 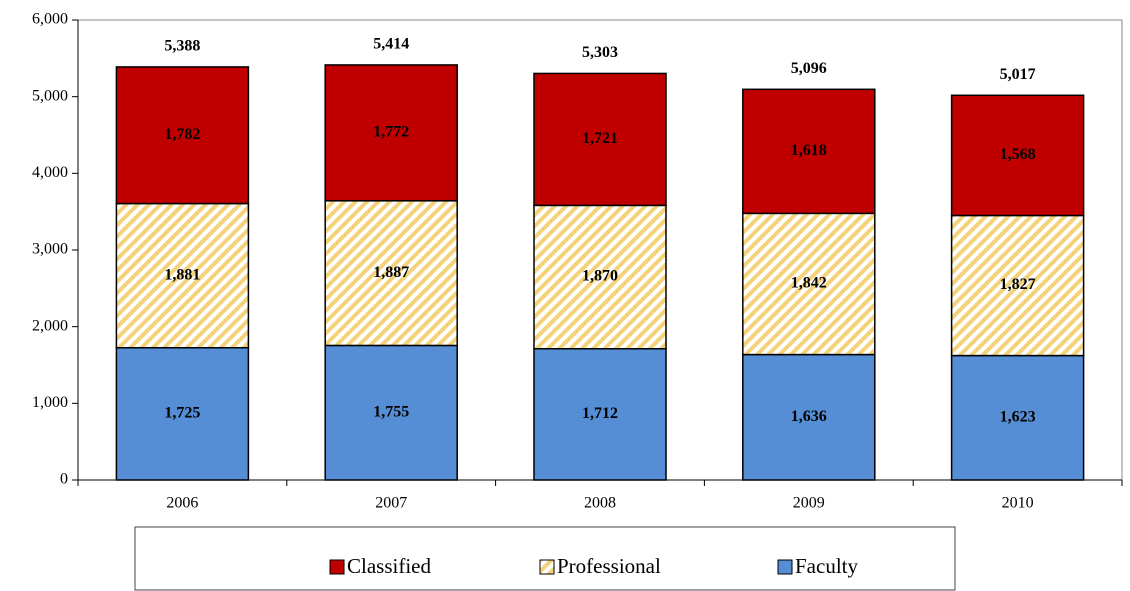 I want to click on x-tick-label: 2009, so click(x=809, y=503).